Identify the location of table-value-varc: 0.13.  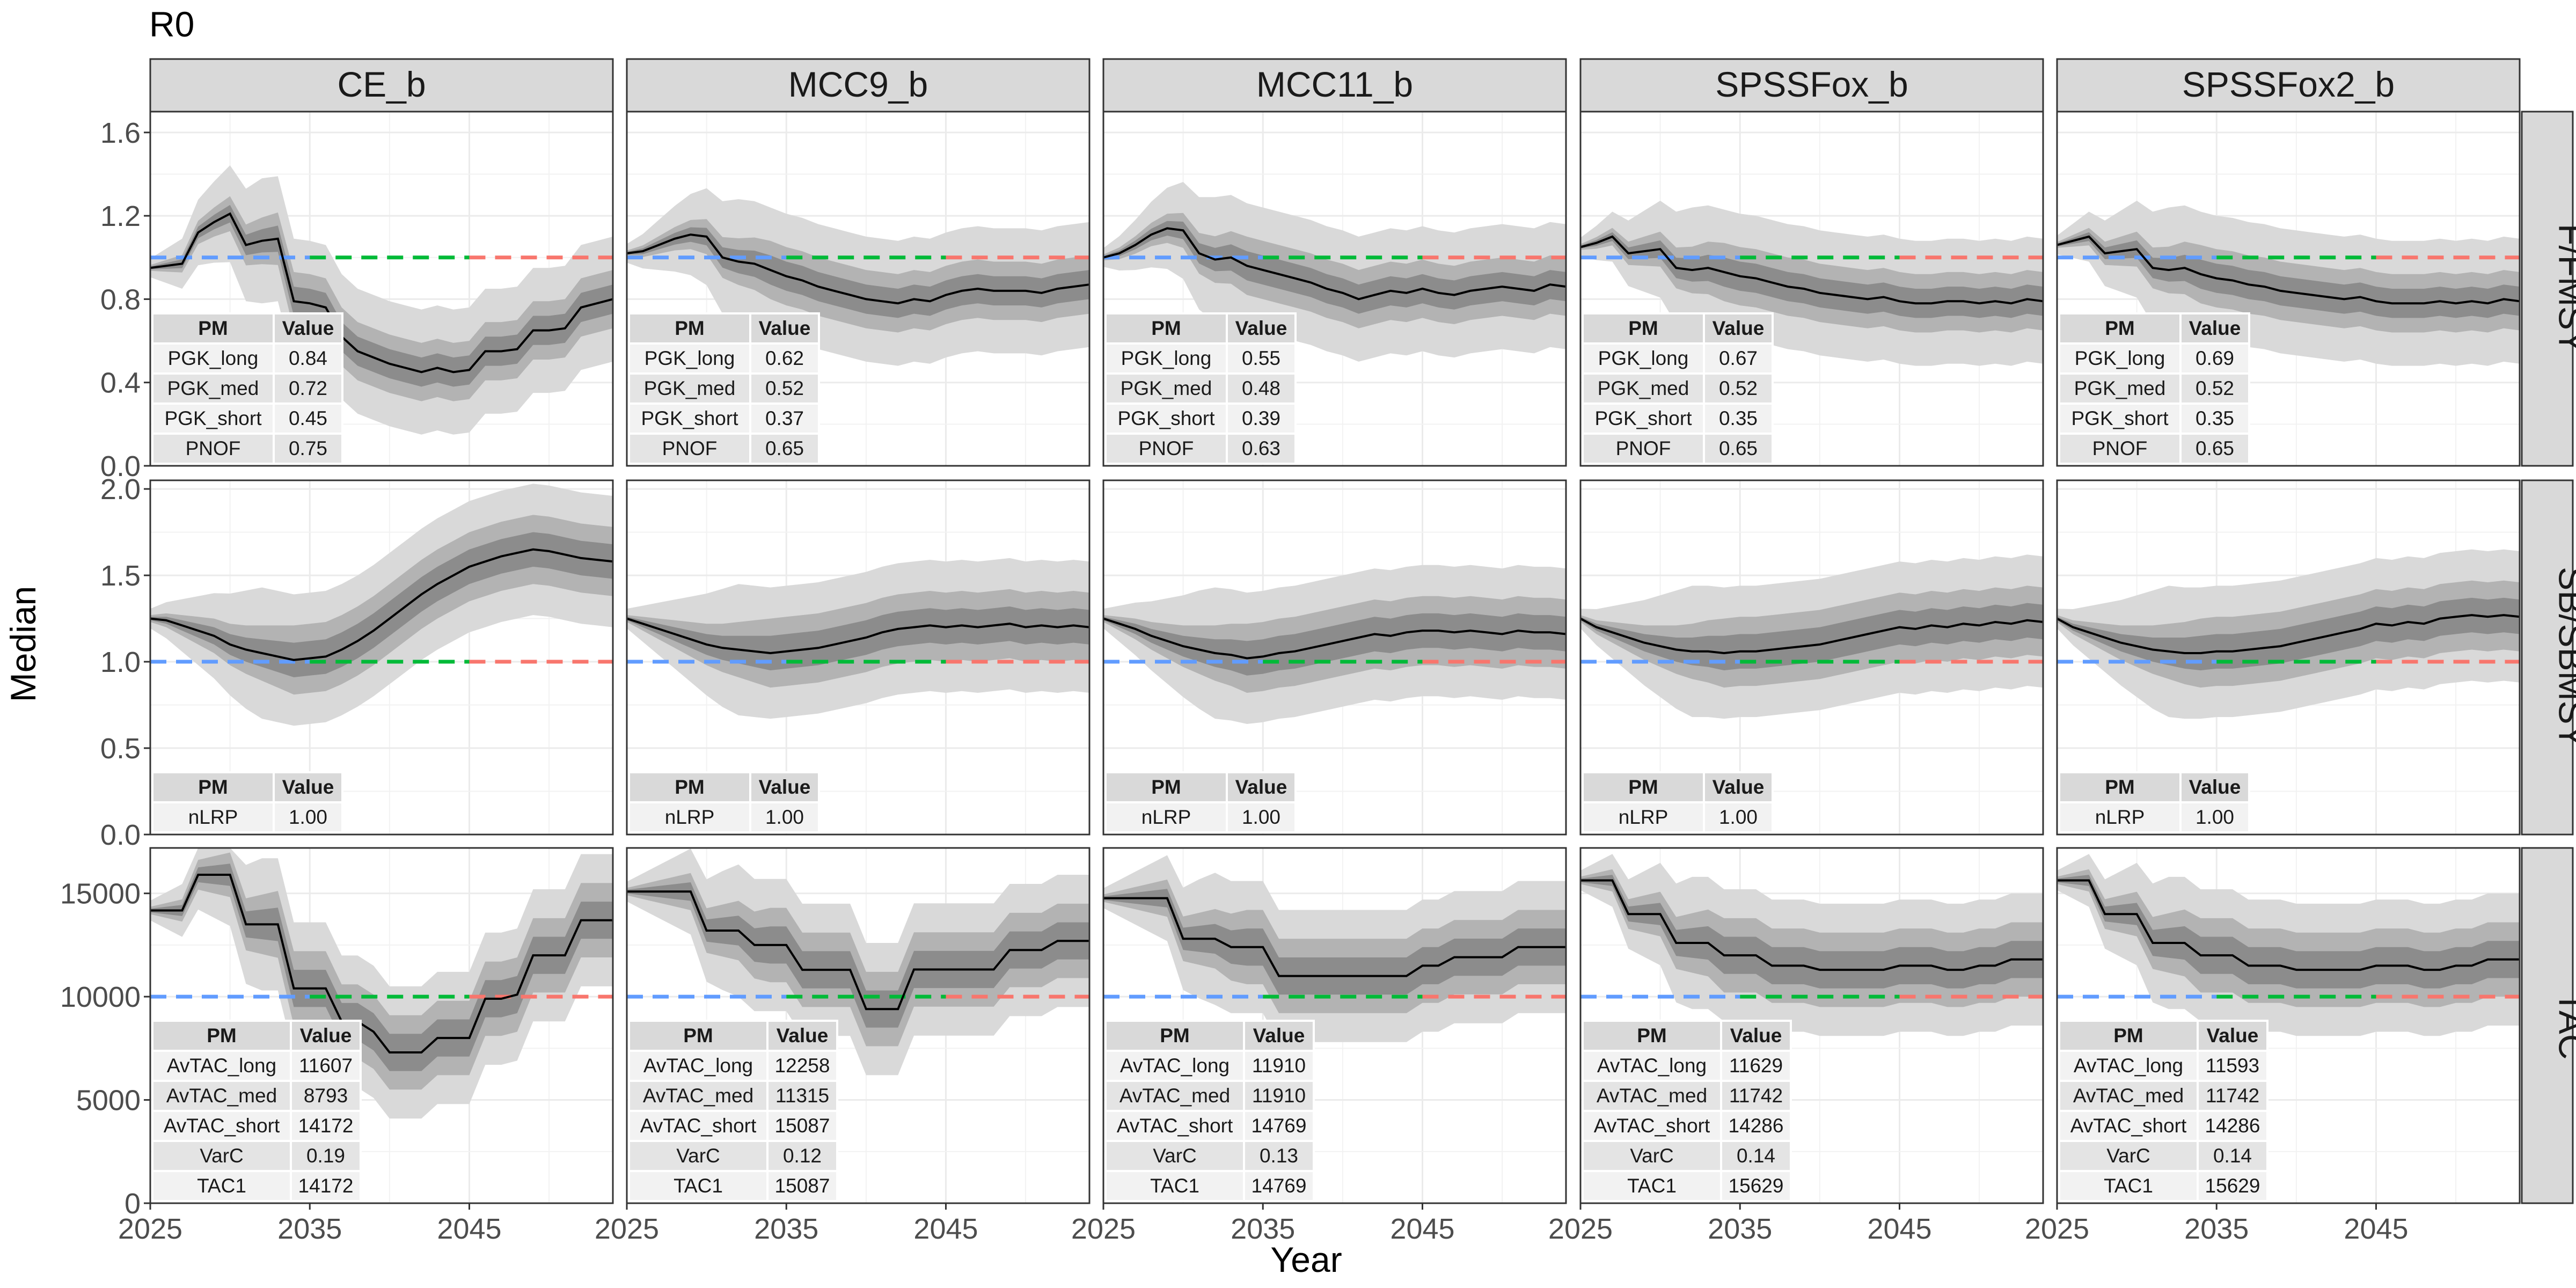
(1279, 1156).